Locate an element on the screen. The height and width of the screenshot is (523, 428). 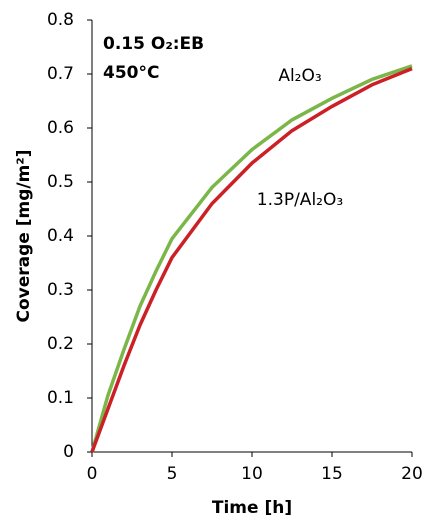
y-tick-label: 0 is located at coordinates (68, 452).